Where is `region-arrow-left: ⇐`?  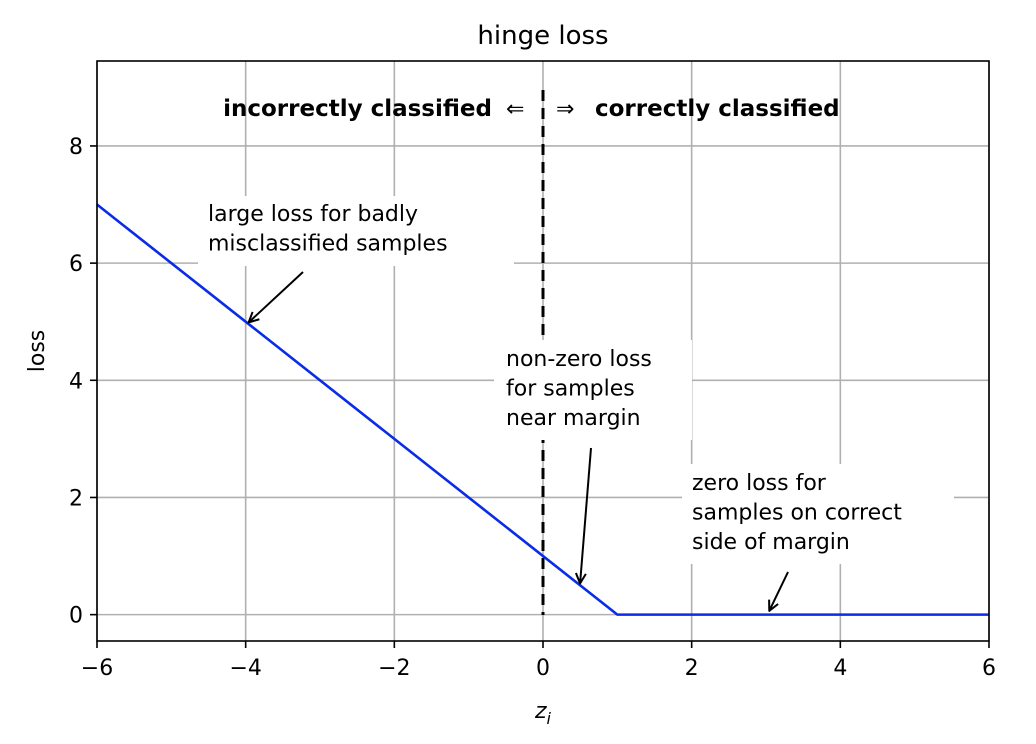 region-arrow-left: ⇐ is located at coordinates (515, 109).